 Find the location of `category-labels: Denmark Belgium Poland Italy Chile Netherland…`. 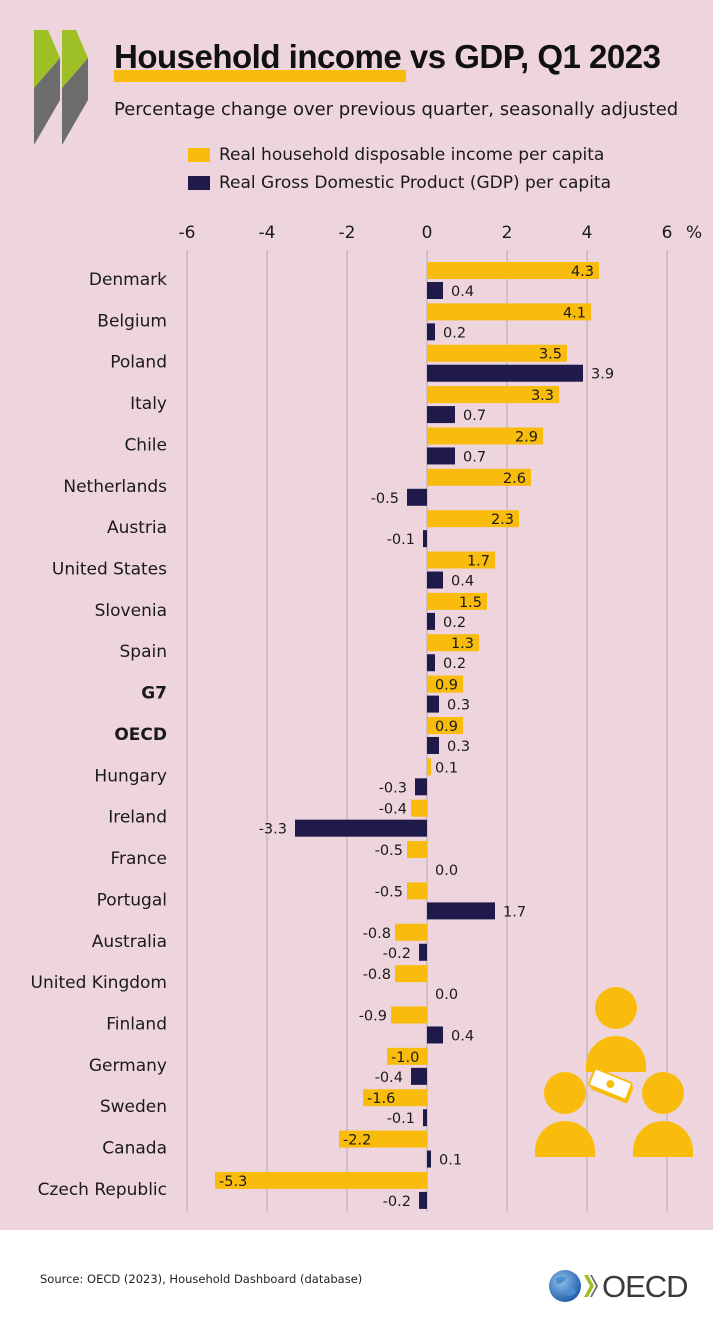

category-labels: Denmark Belgium Poland Italy Chile Netherland… is located at coordinates (99, 735).